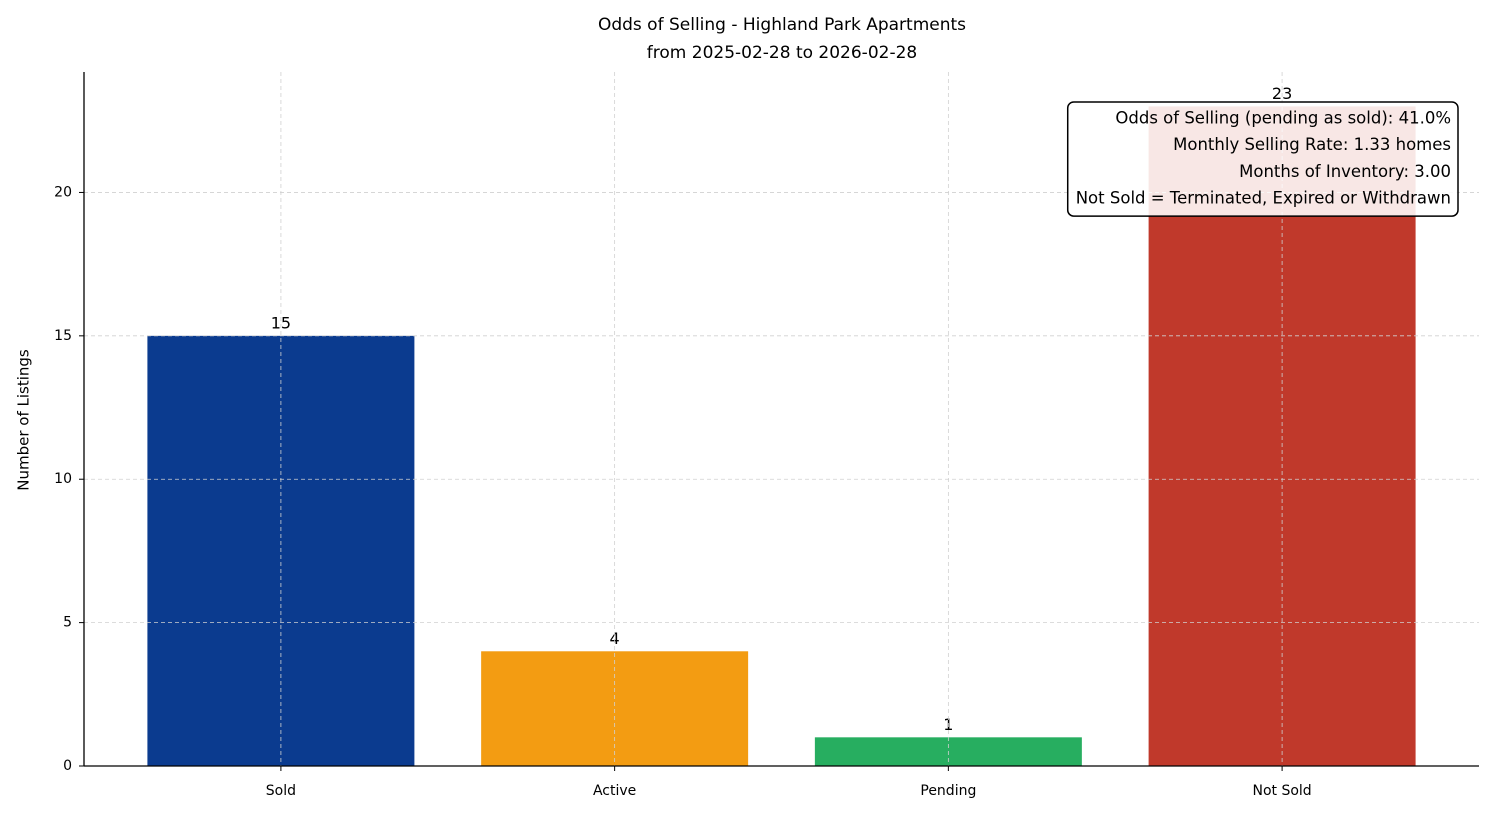 This screenshot has width=1494, height=816. What do you see at coordinates (67, 766) in the screenshot?
I see `y-tick-label: 0` at bounding box center [67, 766].